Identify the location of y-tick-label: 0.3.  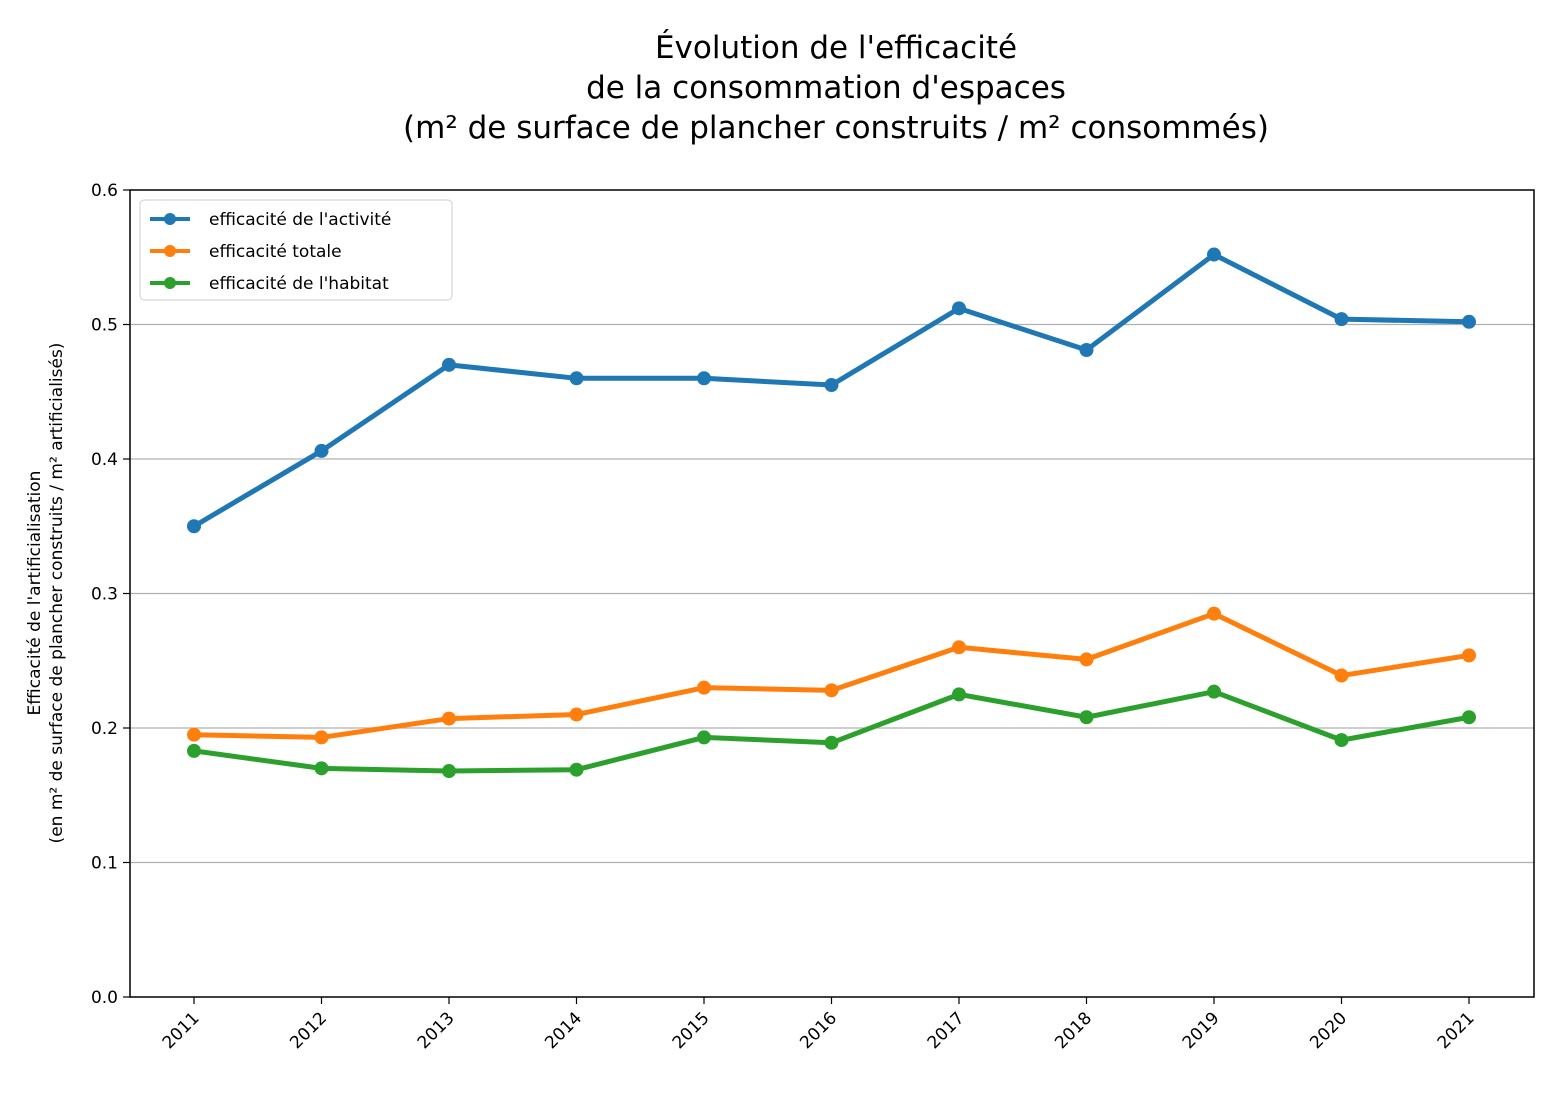
(104, 595).